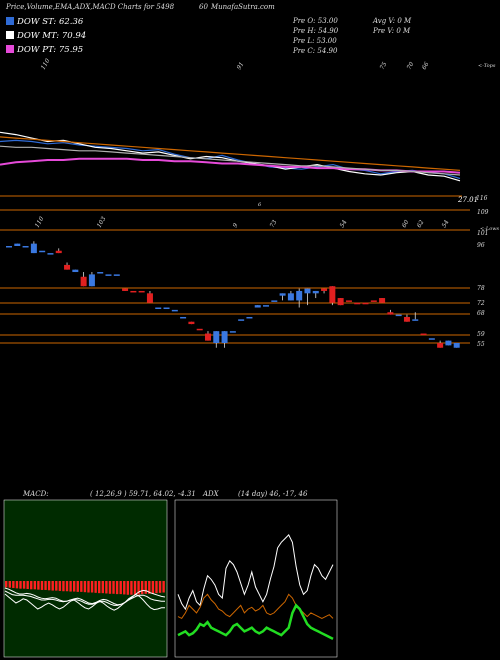 The height and width of the screenshot is (660, 500). What do you see at coordinates (243, 7) in the screenshot?
I see `site-name: MunafaSutra.com` at bounding box center [243, 7].